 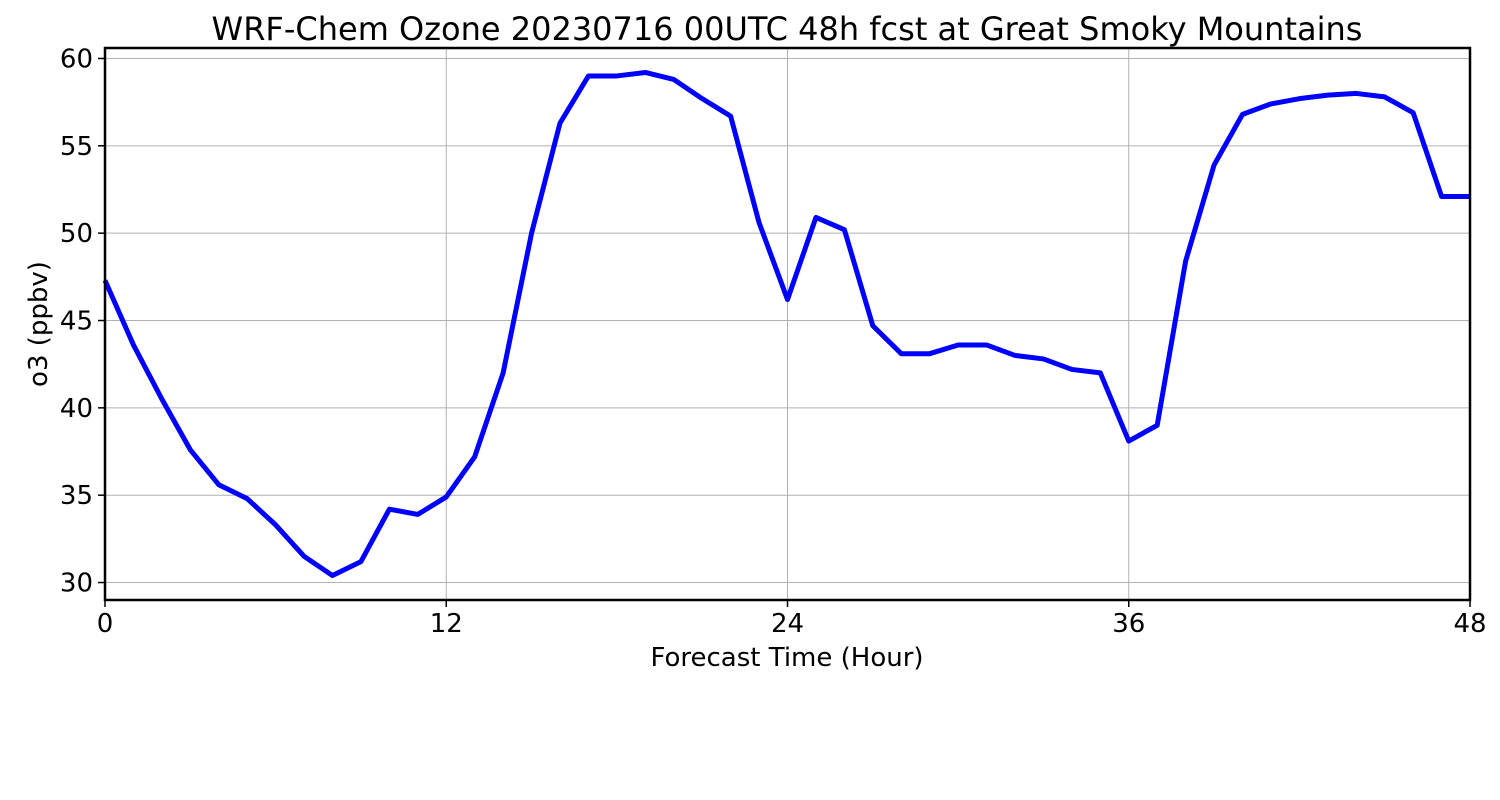 What do you see at coordinates (787, 624) in the screenshot?
I see `x-tick-label: 24` at bounding box center [787, 624].